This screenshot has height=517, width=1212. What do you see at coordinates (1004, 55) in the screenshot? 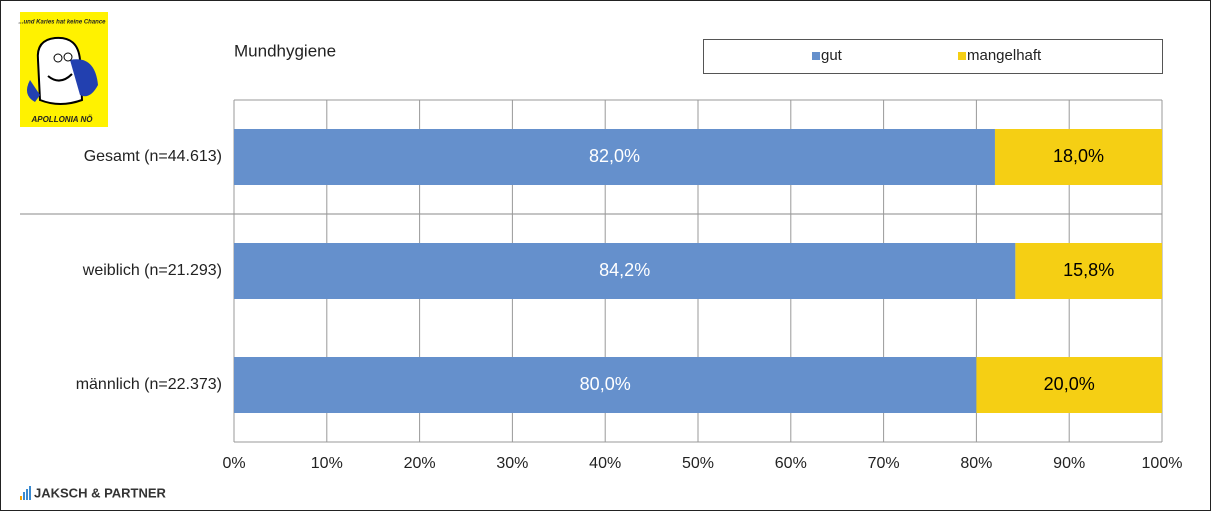
I see `legend-label: mangelhaft` at bounding box center [1004, 55].